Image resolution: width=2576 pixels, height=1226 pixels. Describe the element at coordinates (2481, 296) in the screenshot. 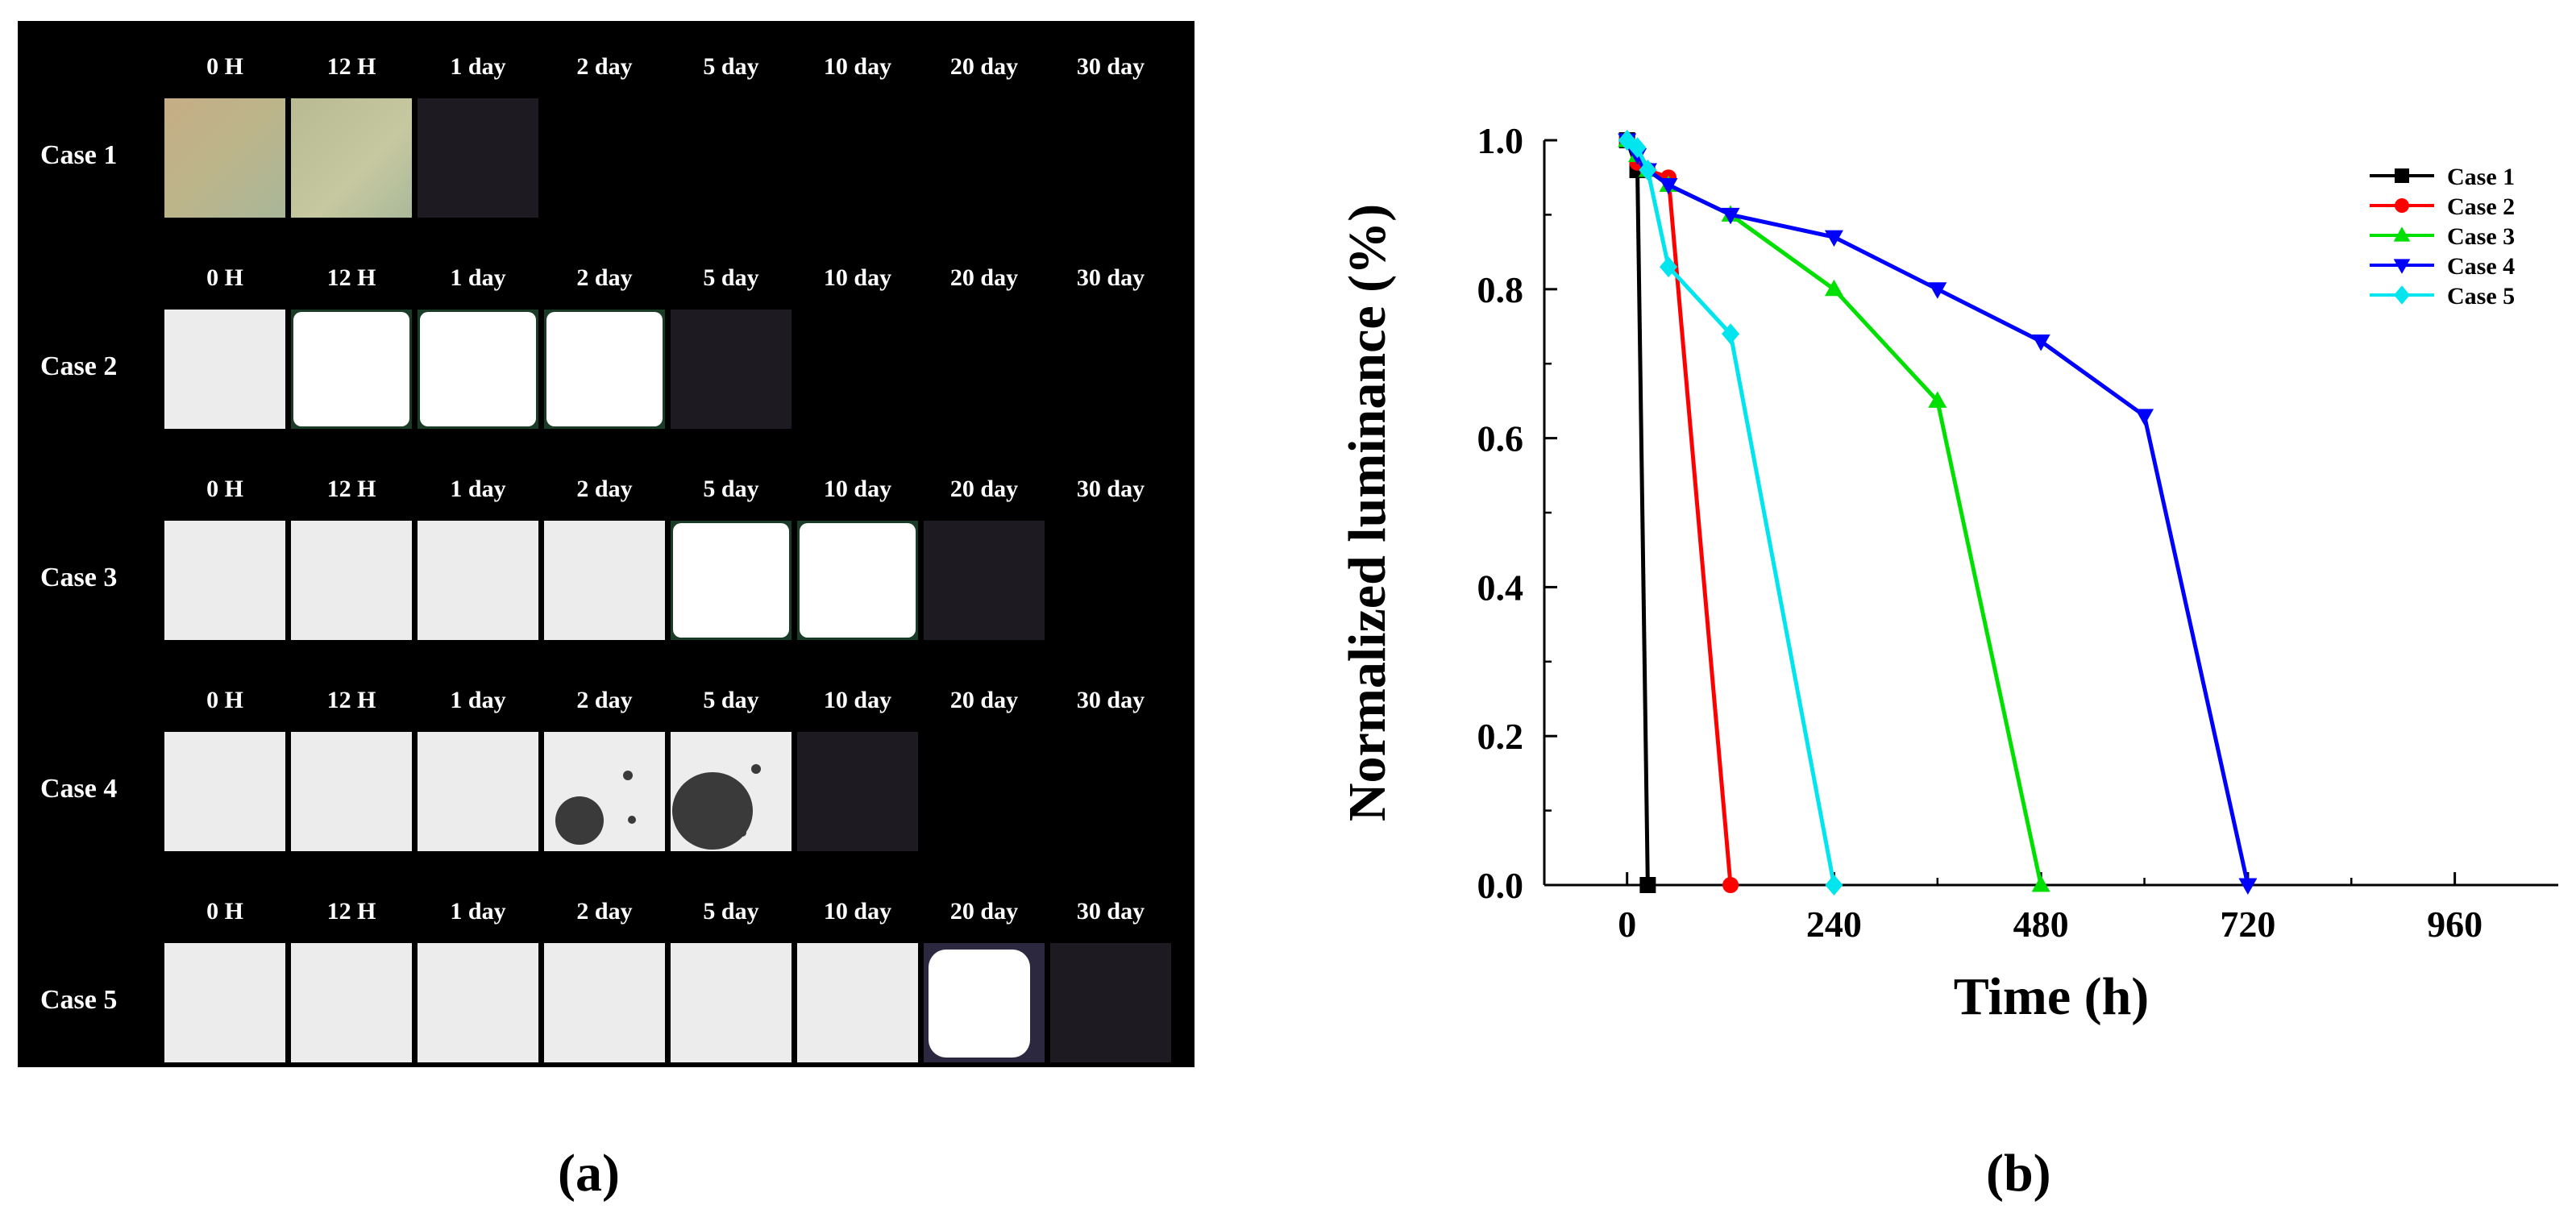

I see `legend-label-case-5: Case 5` at that location.